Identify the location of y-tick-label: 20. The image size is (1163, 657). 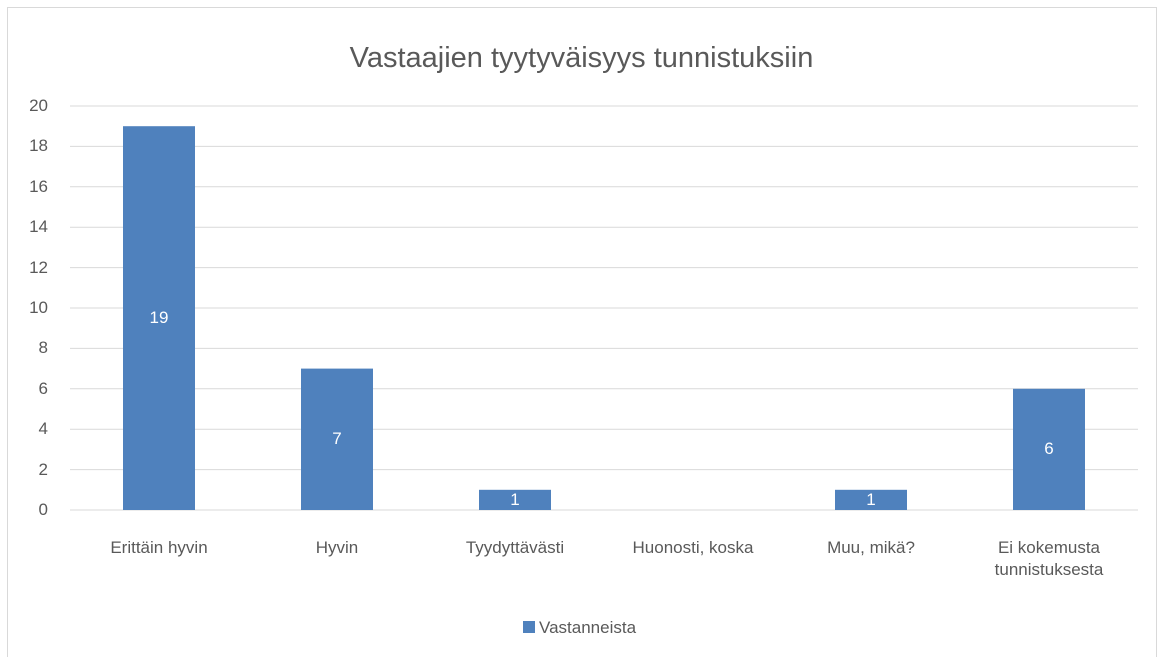
(38, 105).